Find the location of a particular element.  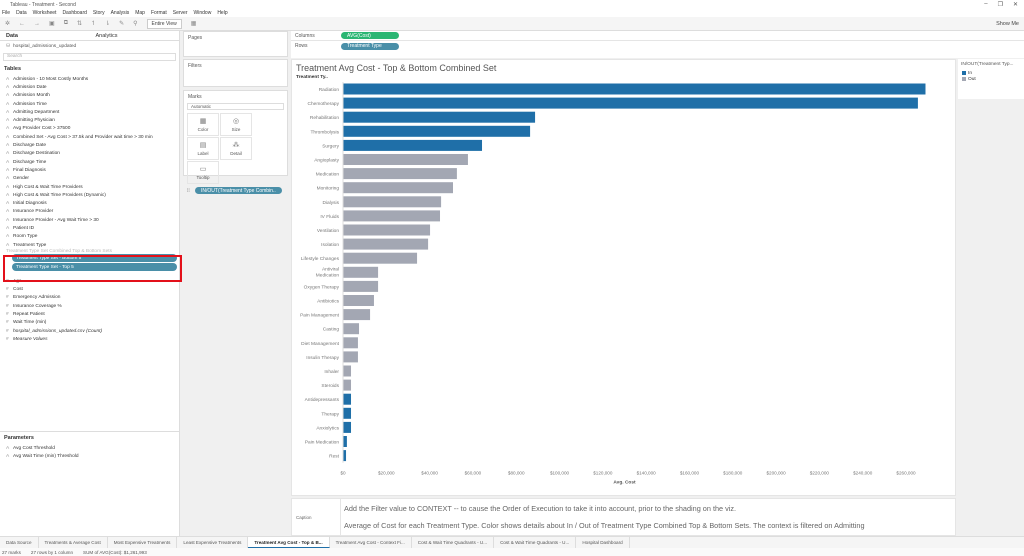

field-item: A Insurance Provider is located at coordinates (30, 212).